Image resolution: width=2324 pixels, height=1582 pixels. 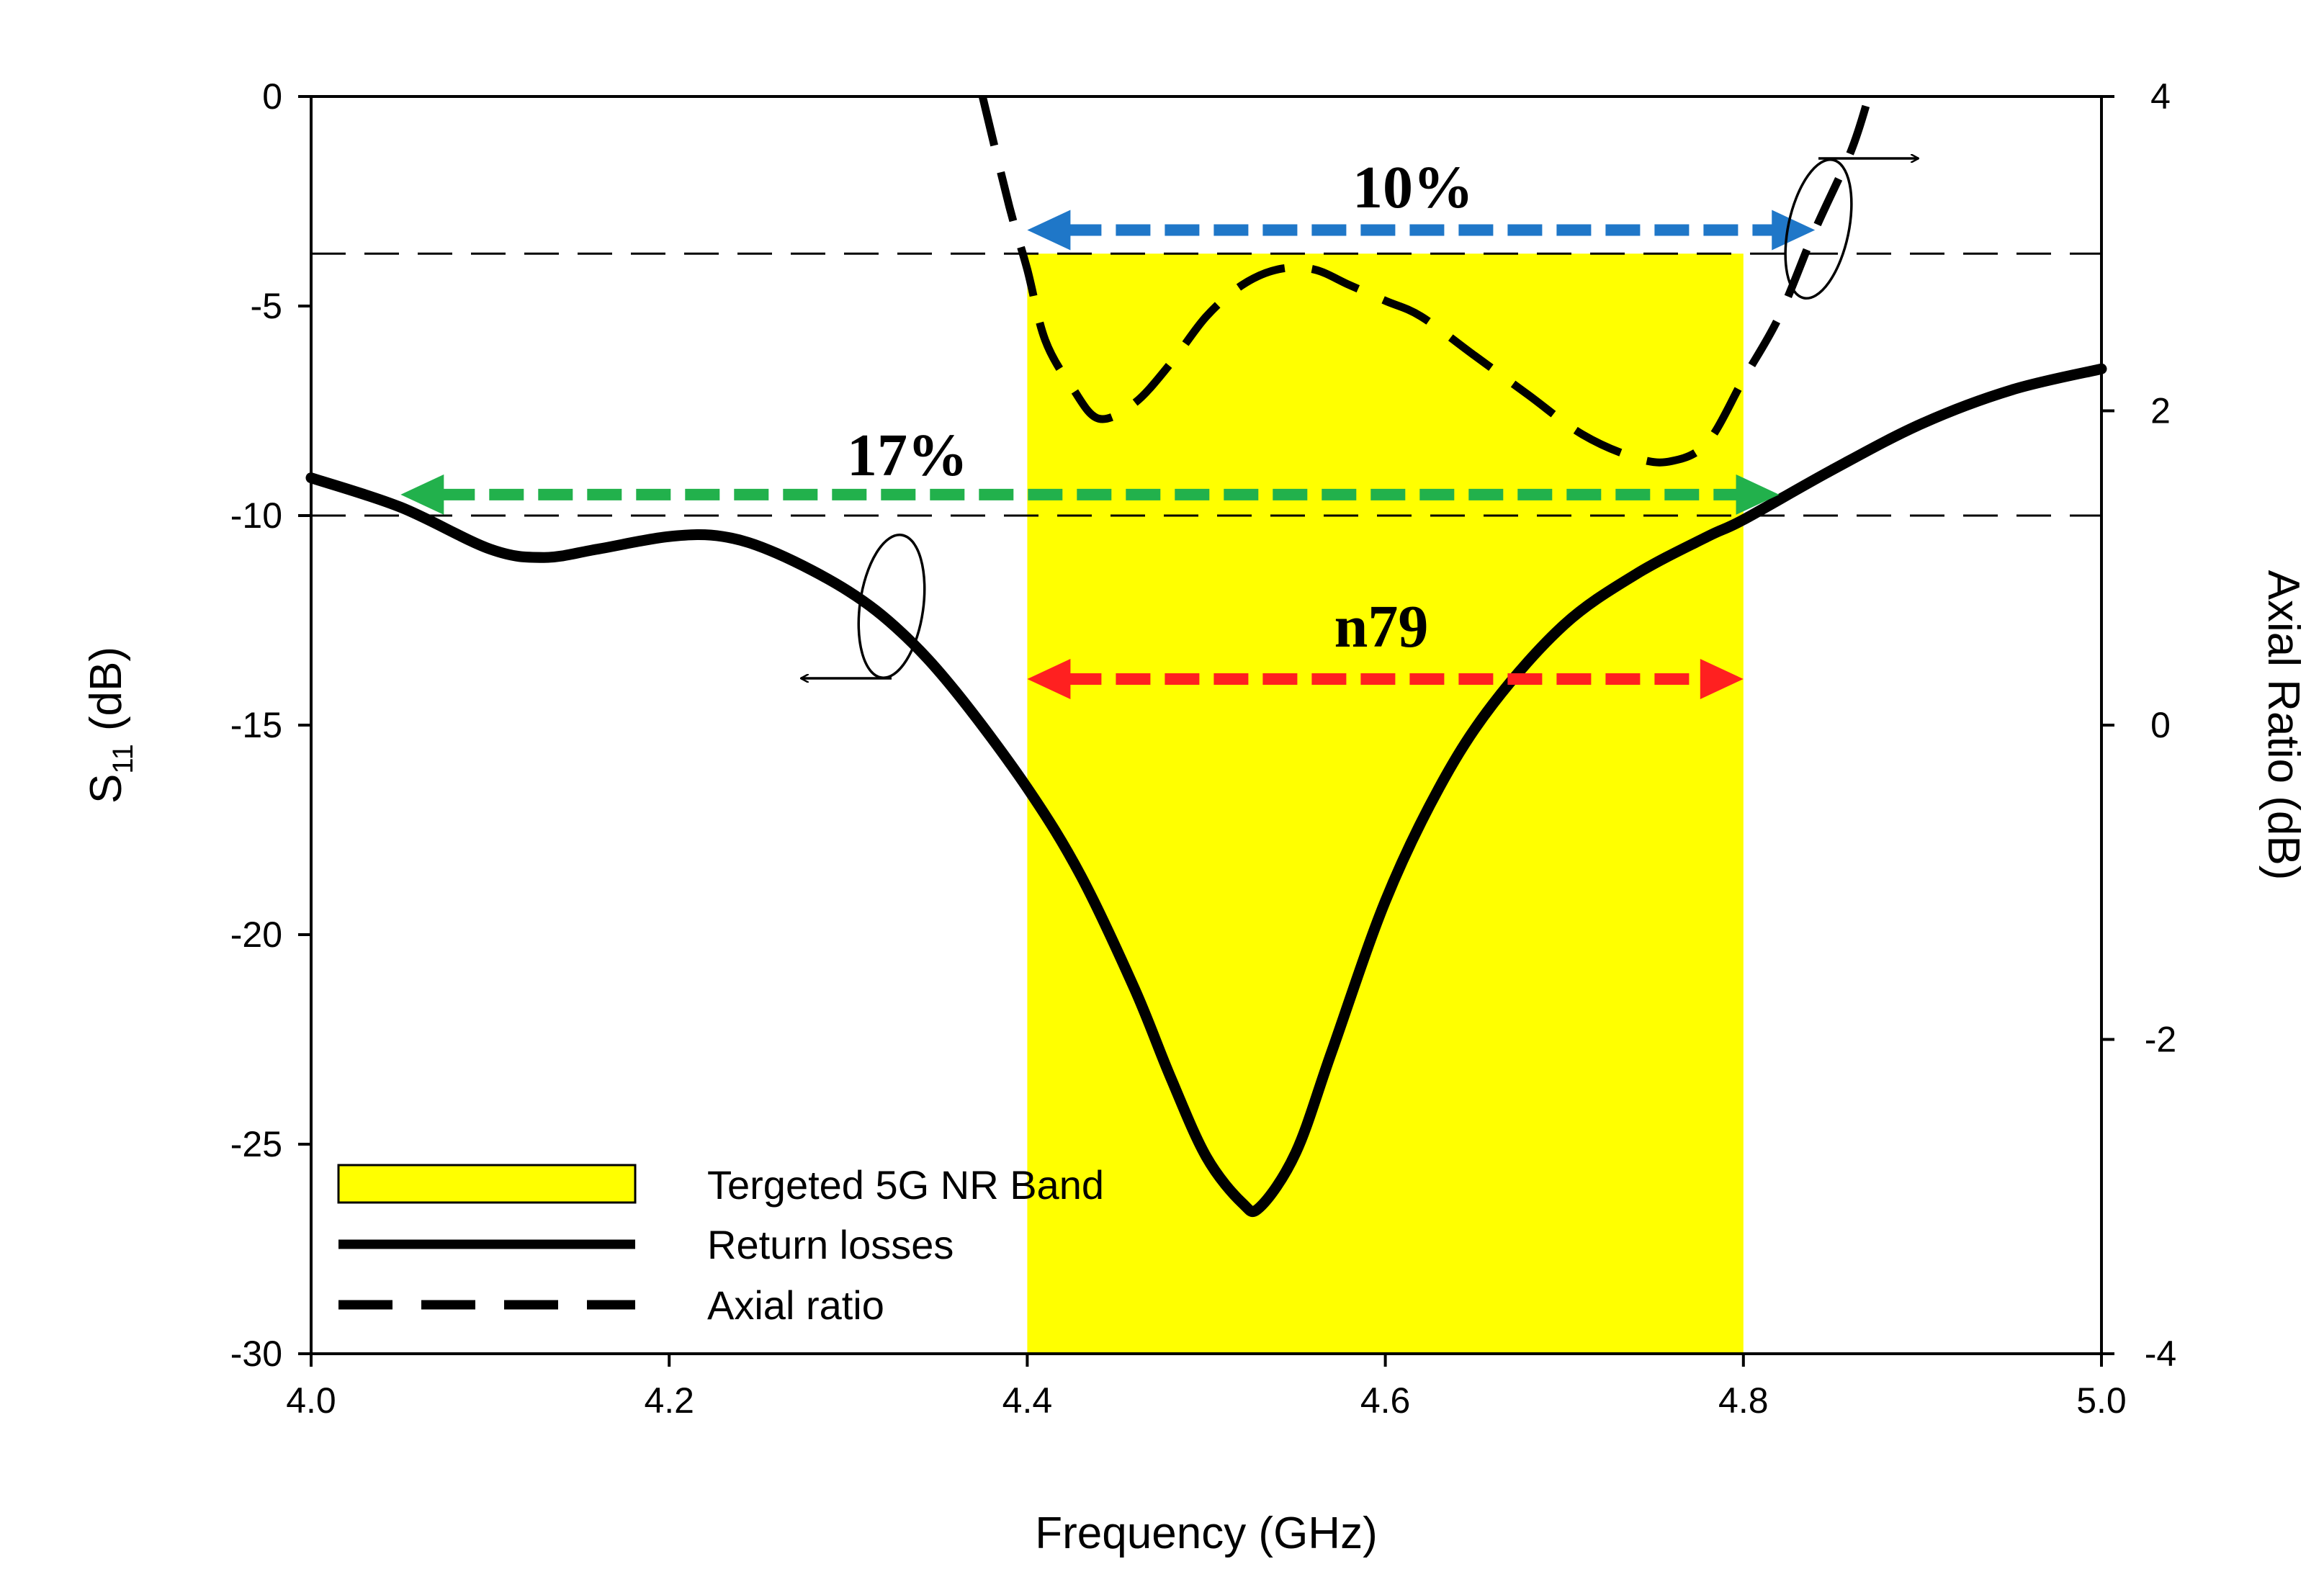 I want to click on reference-lines, so click(x=1206, y=385).